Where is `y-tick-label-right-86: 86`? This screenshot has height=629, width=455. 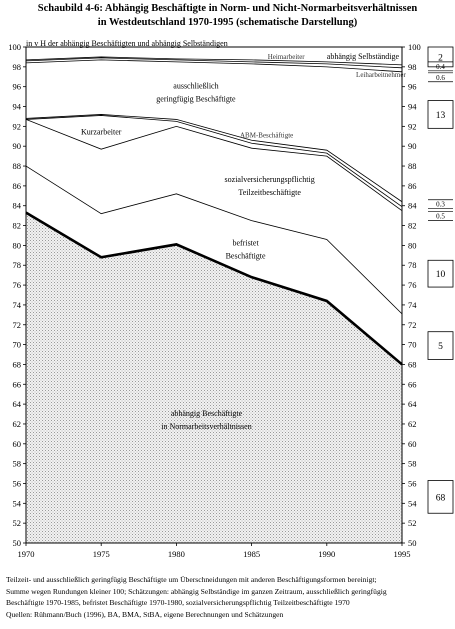
y-tick-label-right-86: 86 is located at coordinates (412, 186).